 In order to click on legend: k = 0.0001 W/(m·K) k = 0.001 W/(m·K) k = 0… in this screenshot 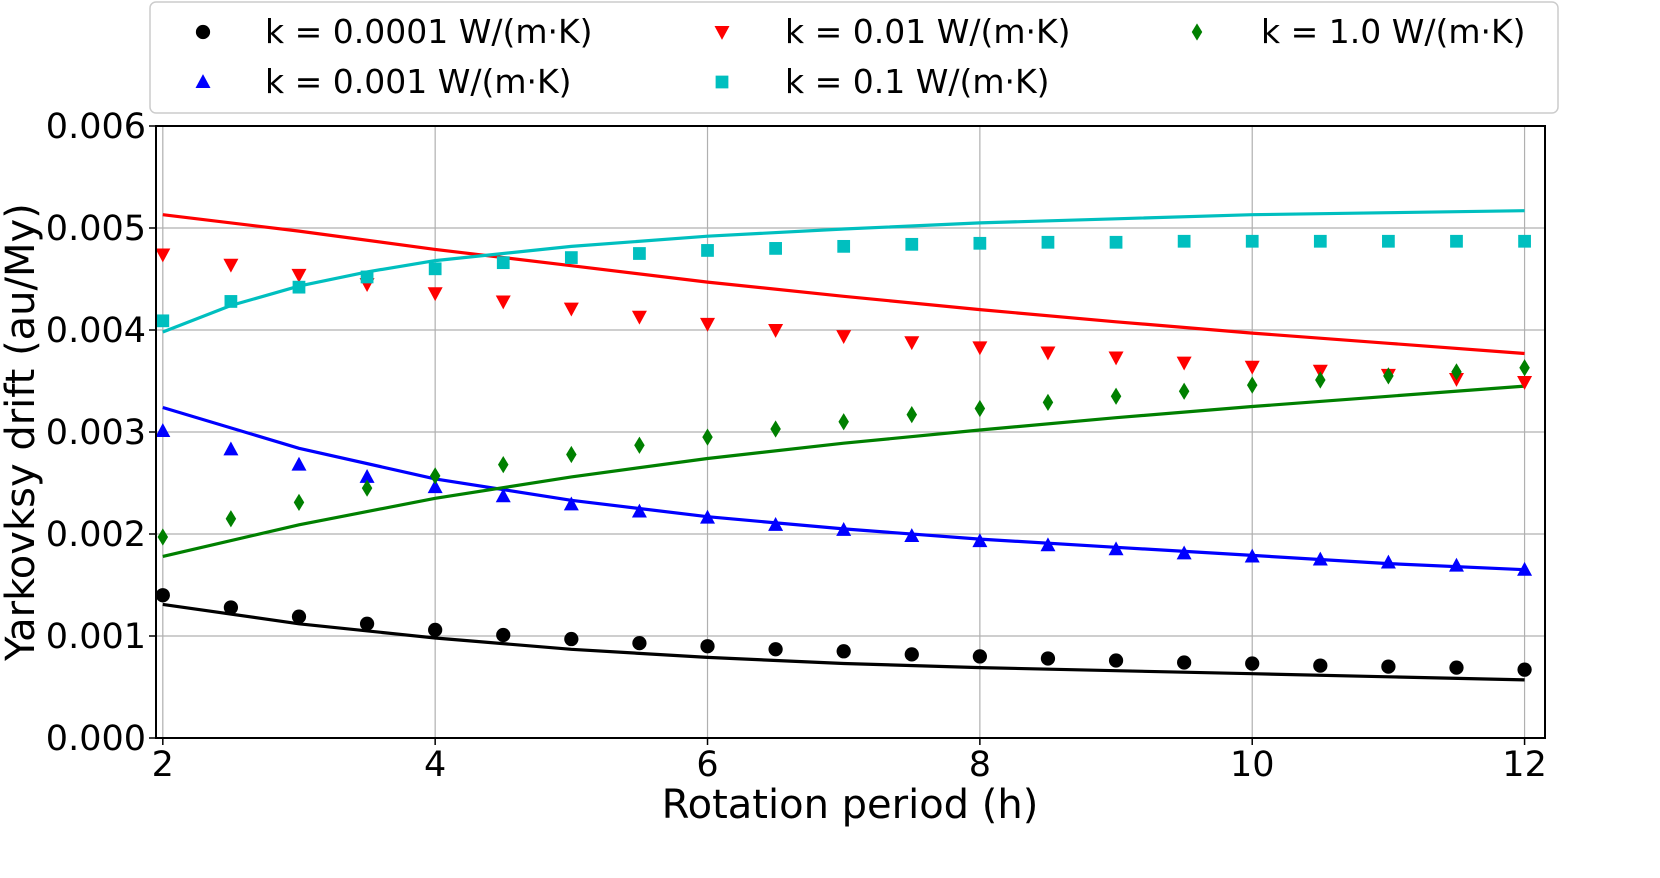, I will do `click(854, 57)`.